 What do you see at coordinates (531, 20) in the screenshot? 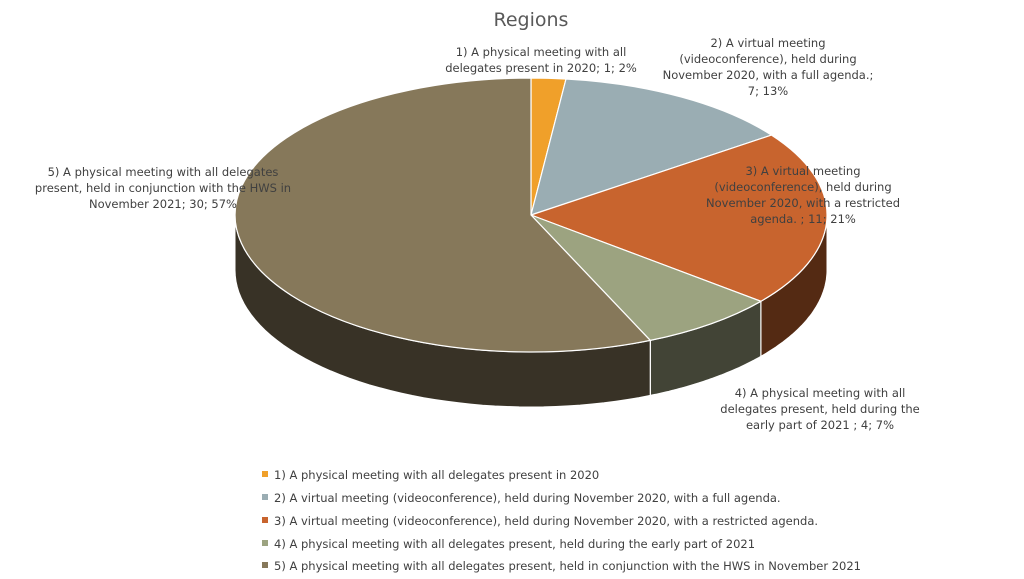
I see `chart-title: Regions` at bounding box center [531, 20].